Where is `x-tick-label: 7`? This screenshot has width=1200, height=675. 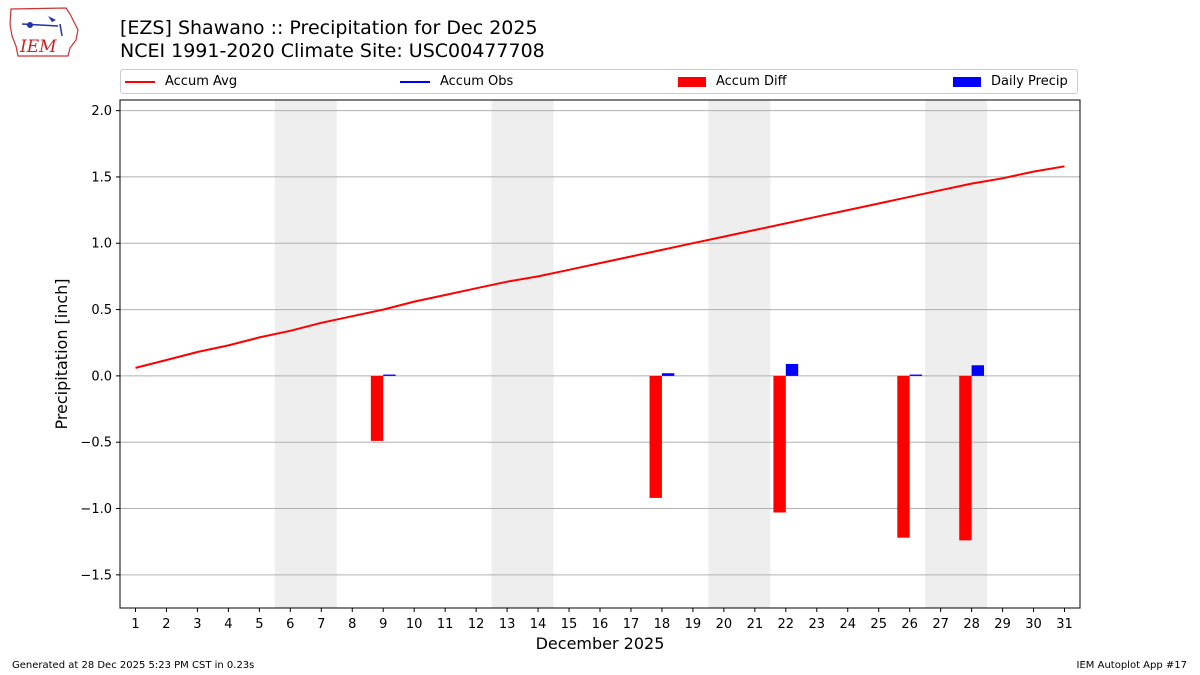
x-tick-label: 7 is located at coordinates (321, 624).